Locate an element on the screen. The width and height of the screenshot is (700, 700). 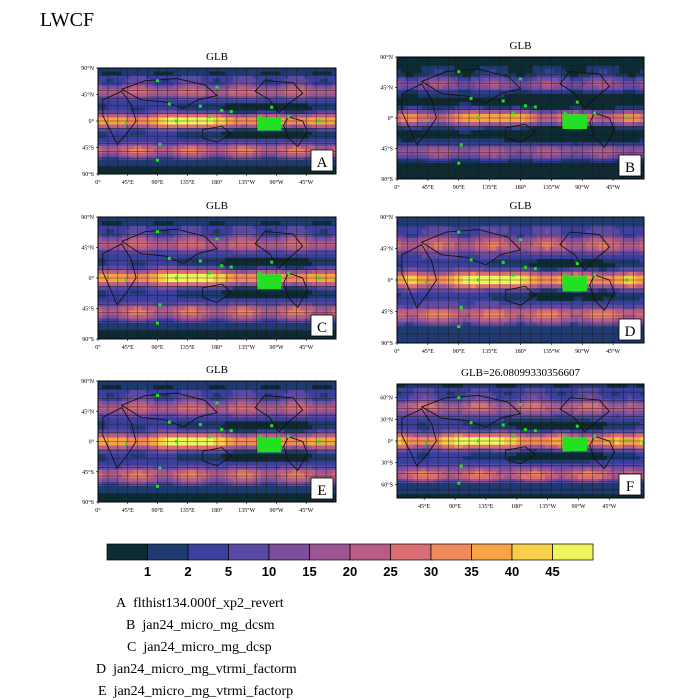
legend-tag: D is located at coordinates (101, 669).